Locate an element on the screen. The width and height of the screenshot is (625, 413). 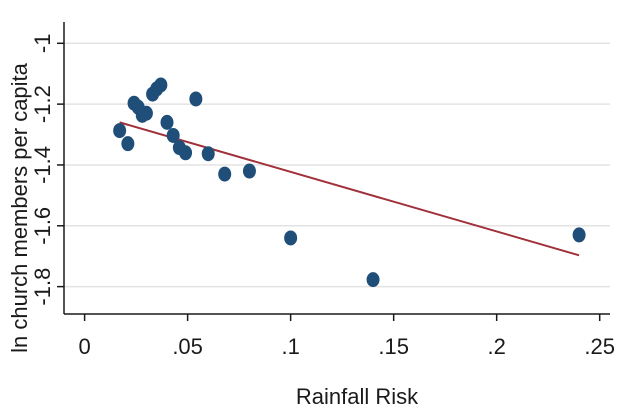
y-tick-label: -1.8 is located at coordinates (42, 287).